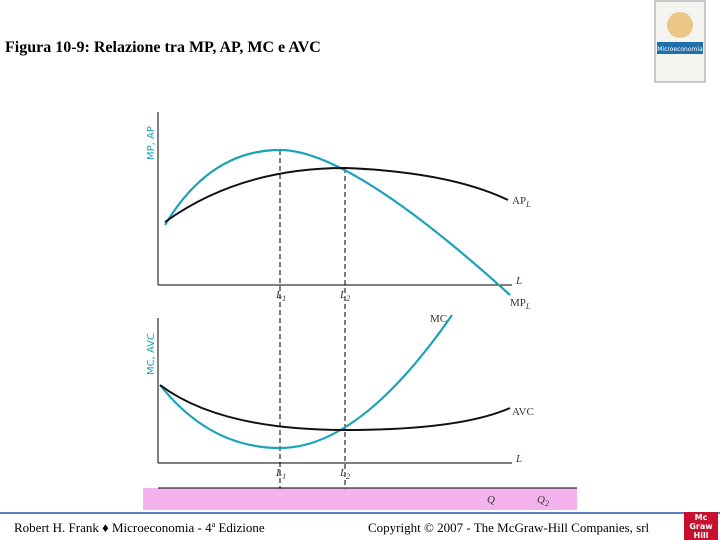  What do you see at coordinates (528, 306) in the screenshot?
I see `mp-sub: L` at bounding box center [528, 306].